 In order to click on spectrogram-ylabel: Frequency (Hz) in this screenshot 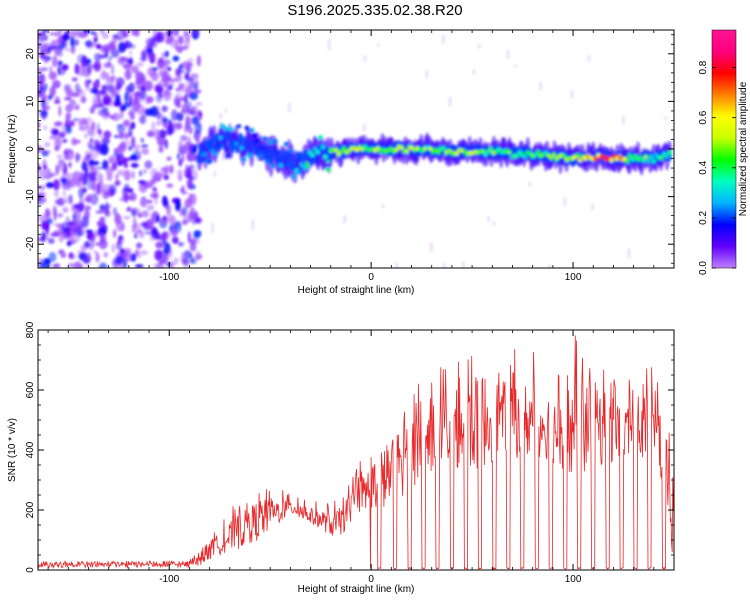, I will do `click(12, 149)`.